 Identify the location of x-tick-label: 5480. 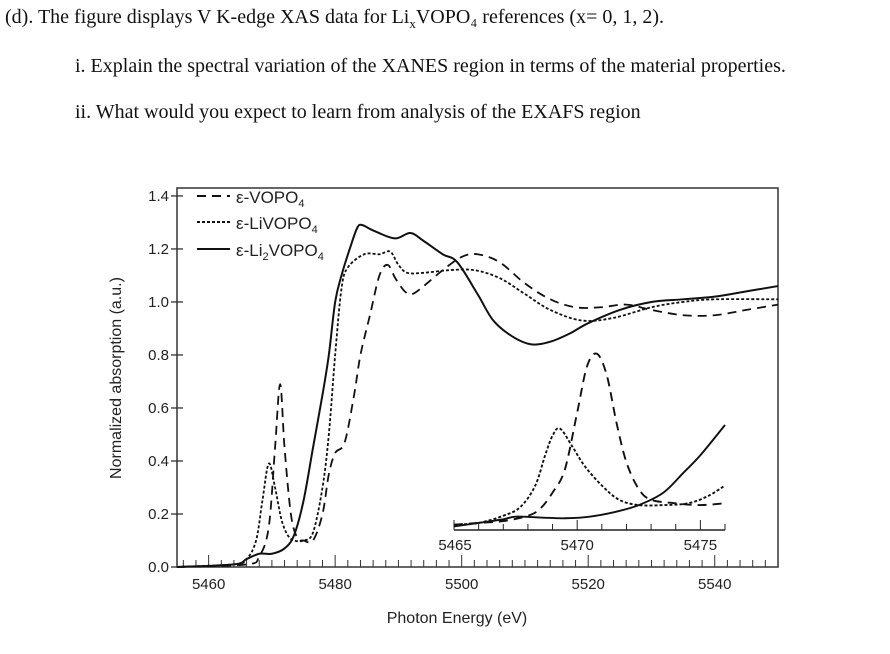
(334, 584).